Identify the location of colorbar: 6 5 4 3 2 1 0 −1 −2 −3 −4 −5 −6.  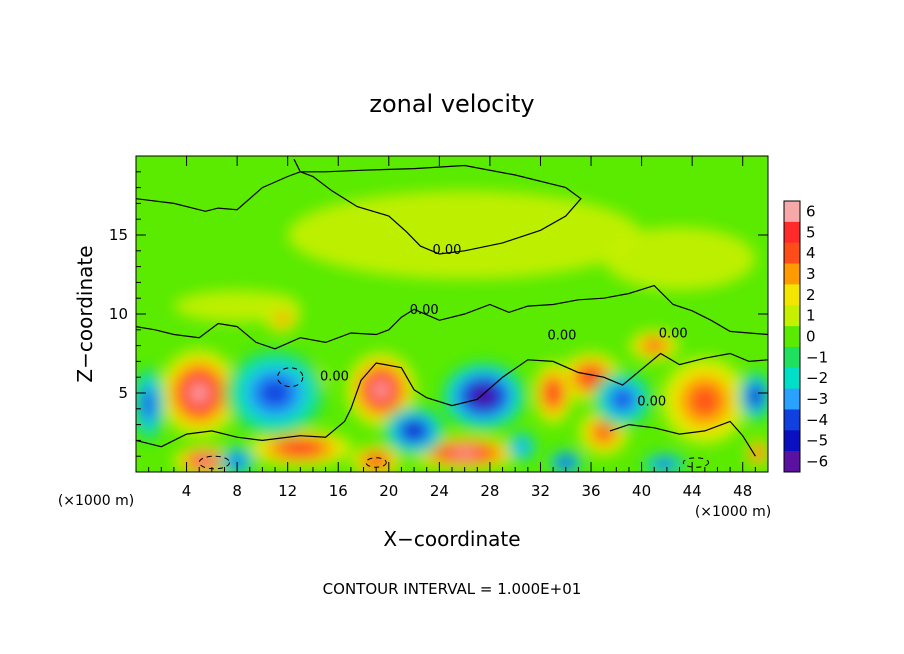
(805, 336).